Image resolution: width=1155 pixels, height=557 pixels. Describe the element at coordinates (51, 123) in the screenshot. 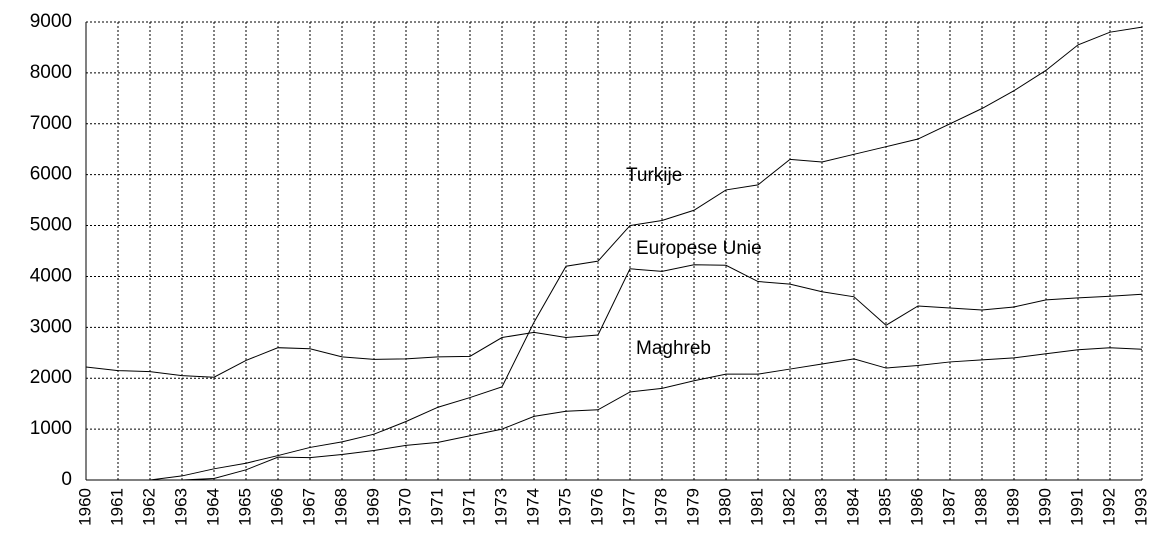

I see `y-tick-label: 7000` at that location.